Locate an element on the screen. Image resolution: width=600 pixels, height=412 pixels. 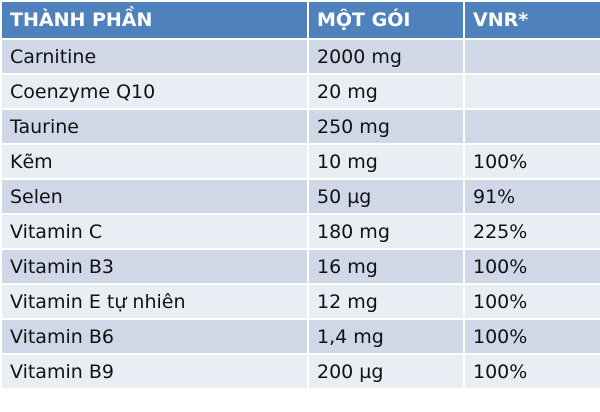
header-cell: THÀNH PHẦN is located at coordinates (154, 20).